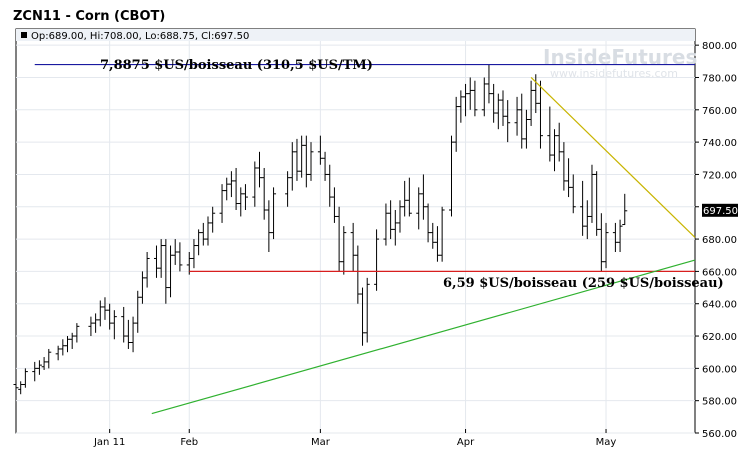 This screenshot has width=747, height=459. I want to click on x-tick-label: Jan 11, so click(109, 442).